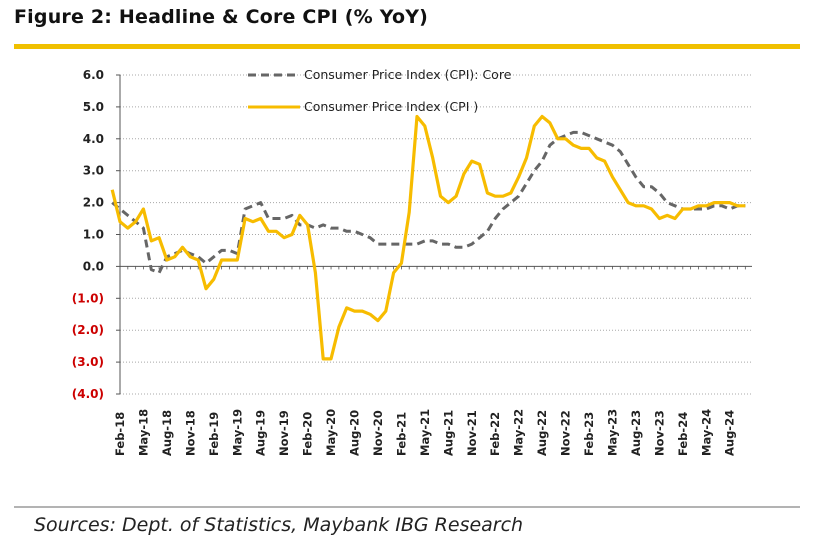  Describe the element at coordinates (93, 235) in the screenshot. I see `y-tick-label: 1.0` at that location.